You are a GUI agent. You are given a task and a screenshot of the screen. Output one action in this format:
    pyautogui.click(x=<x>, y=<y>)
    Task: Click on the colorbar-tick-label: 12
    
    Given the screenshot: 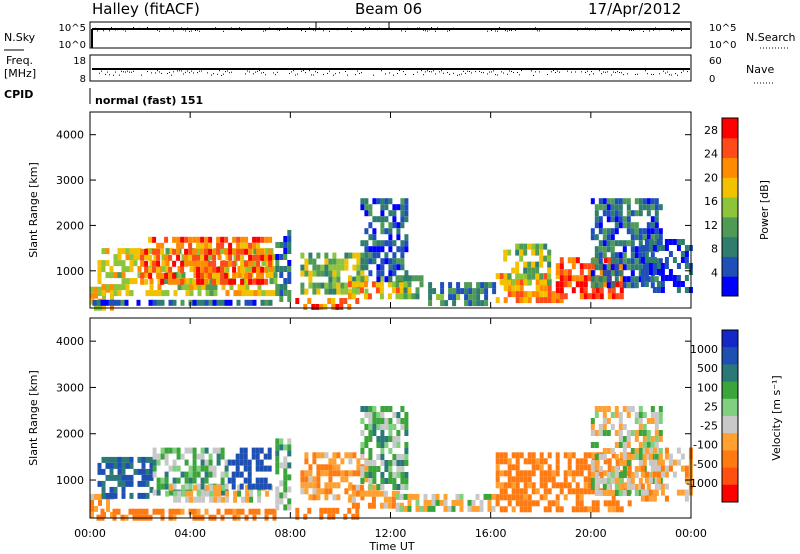 What is the action you would take?
    pyautogui.click(x=711, y=225)
    